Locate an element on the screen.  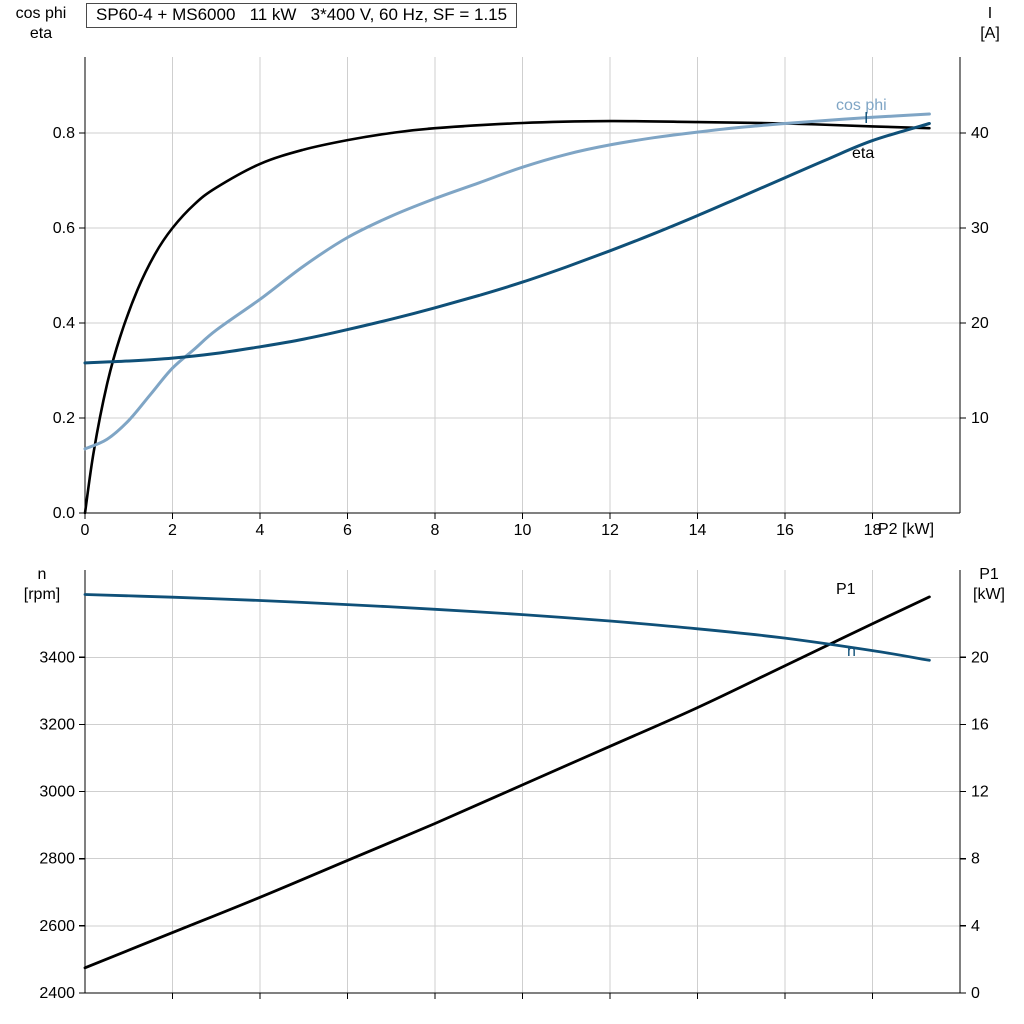
y-left-tick-label: 2400 is located at coordinates (57, 993).